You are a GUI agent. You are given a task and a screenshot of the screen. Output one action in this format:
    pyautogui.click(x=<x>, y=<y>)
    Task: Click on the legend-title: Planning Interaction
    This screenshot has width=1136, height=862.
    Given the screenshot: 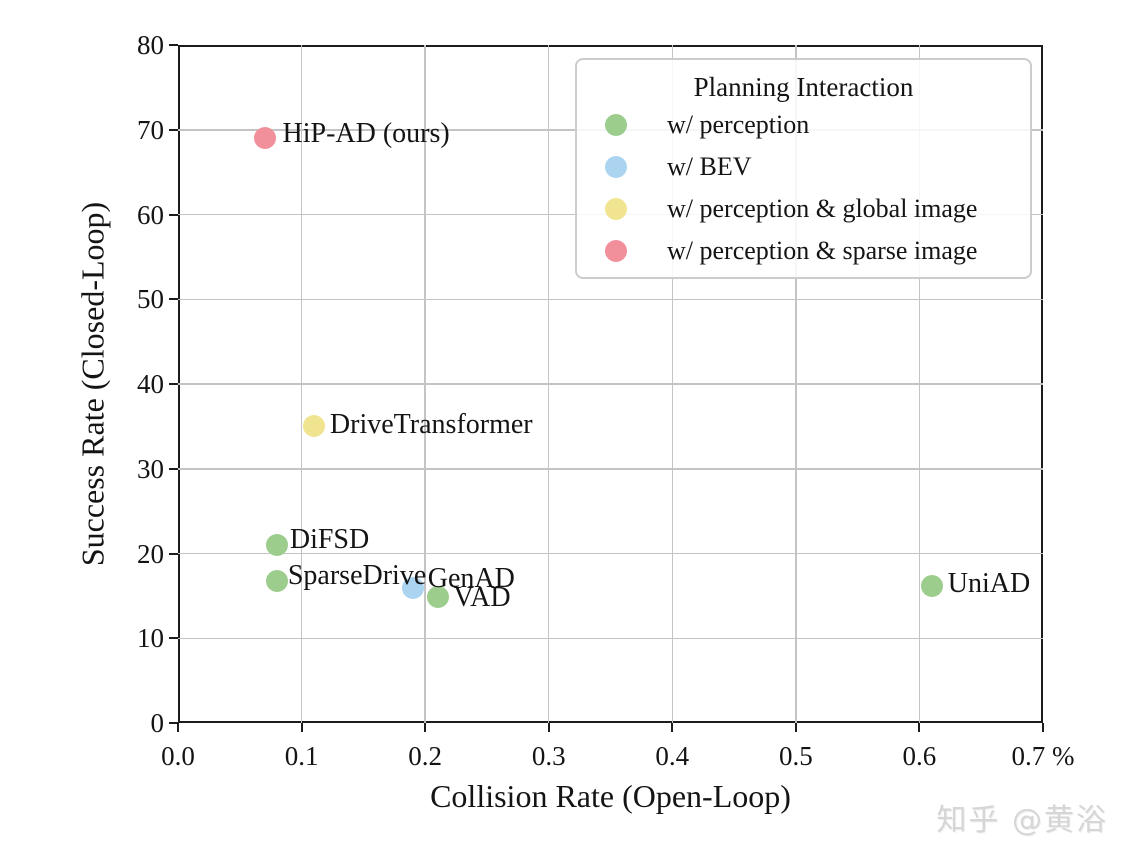 What is the action you would take?
    pyautogui.click(x=803, y=87)
    